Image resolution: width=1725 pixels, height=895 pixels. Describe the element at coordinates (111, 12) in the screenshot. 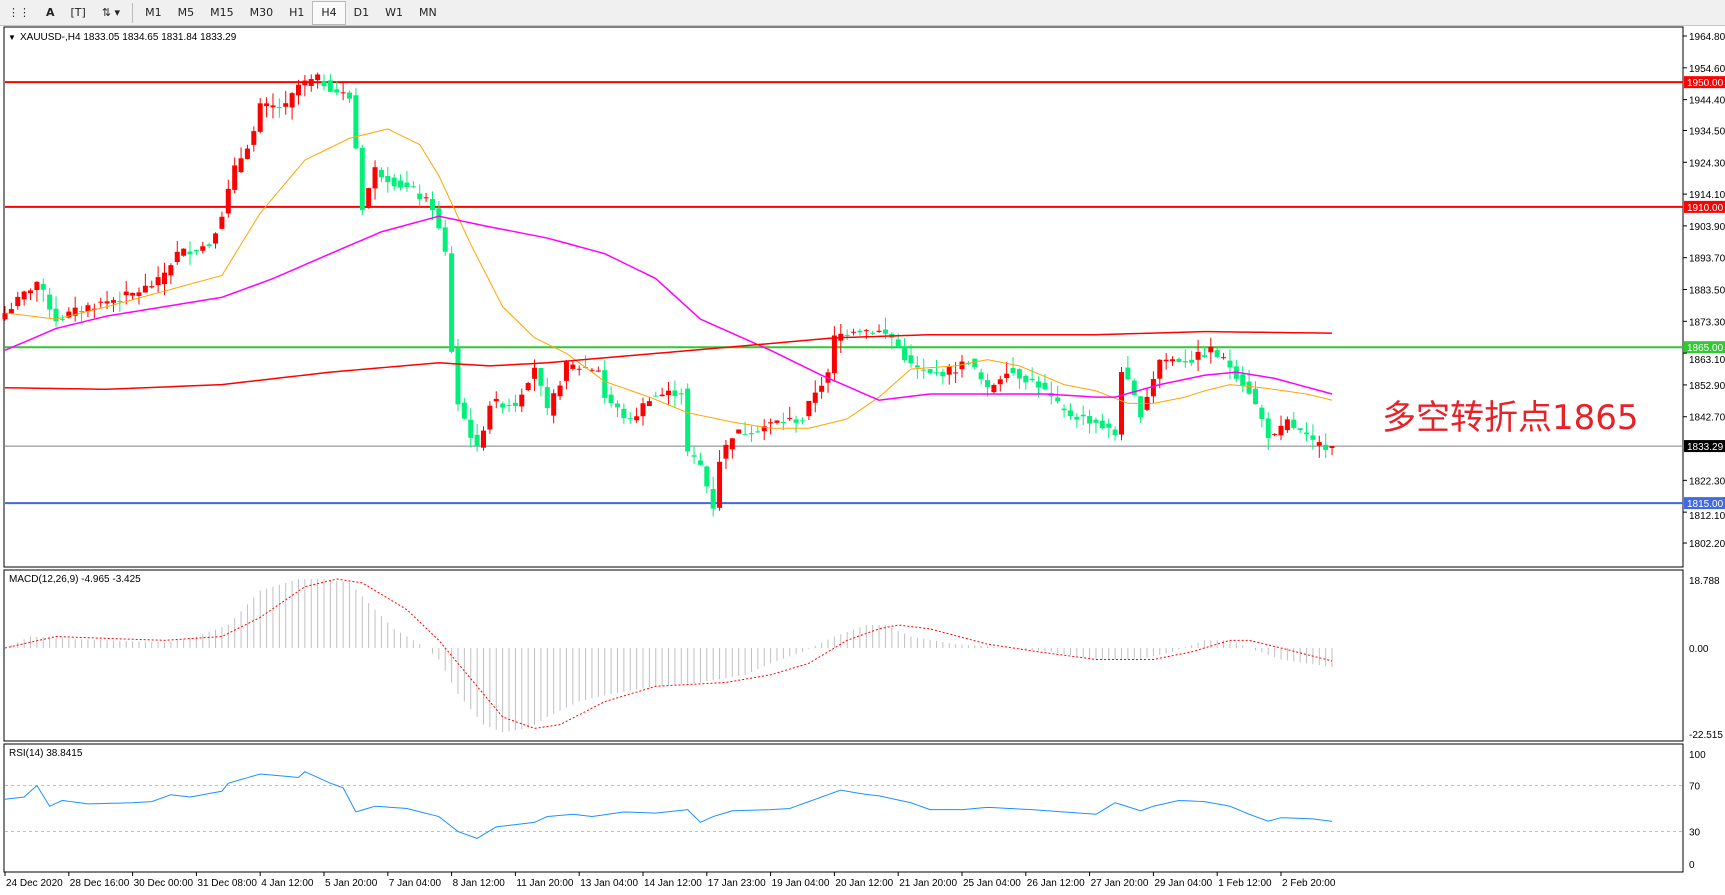

I see `arrows-icon: ⇅ ▾` at that location.